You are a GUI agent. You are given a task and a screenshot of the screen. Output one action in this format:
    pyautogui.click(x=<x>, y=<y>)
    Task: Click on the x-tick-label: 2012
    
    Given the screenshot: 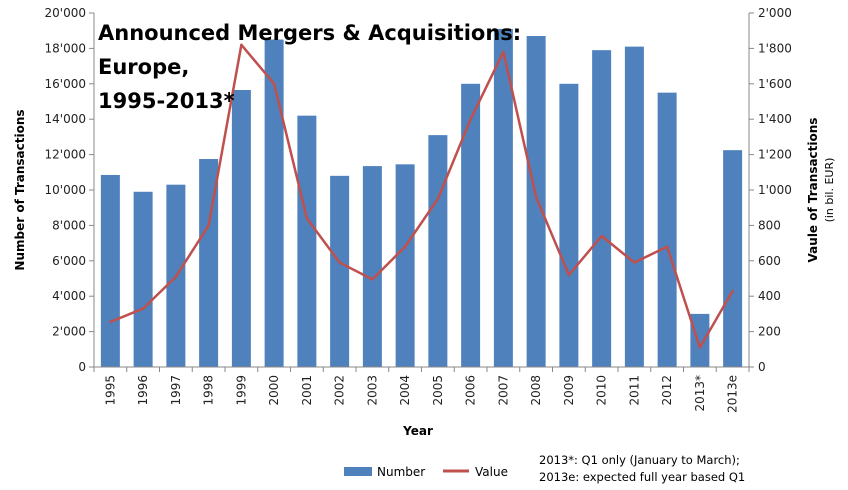 What is the action you would take?
    pyautogui.click(x=667, y=390)
    